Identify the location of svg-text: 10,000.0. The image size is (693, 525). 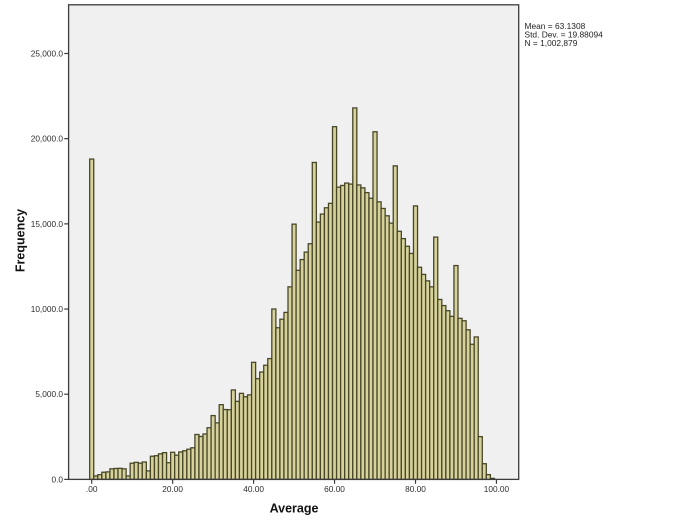
(47, 309).